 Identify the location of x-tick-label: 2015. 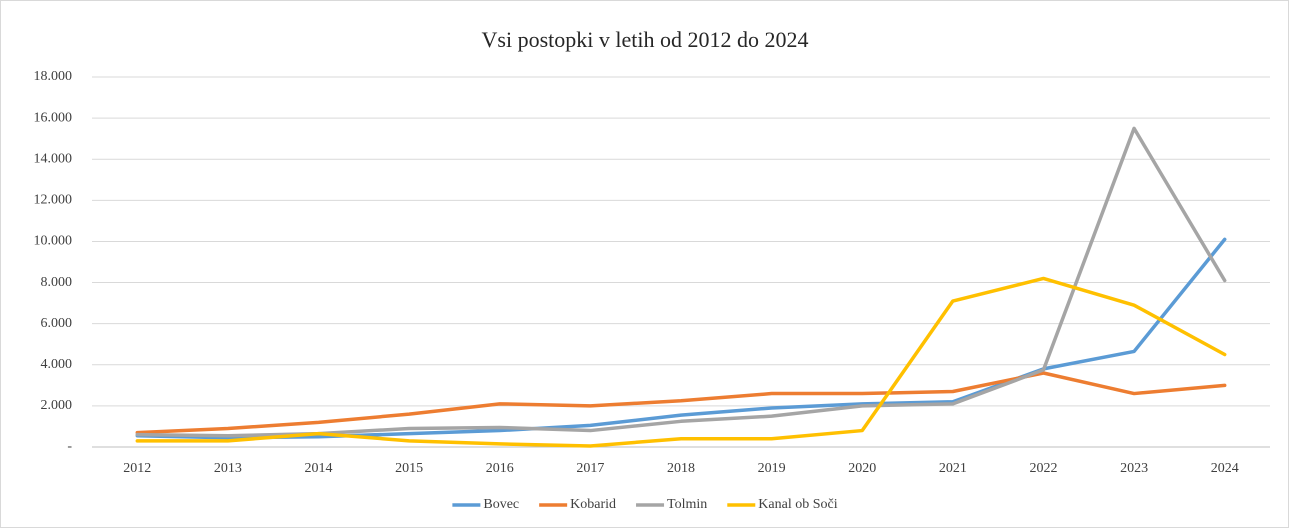
(409, 468).